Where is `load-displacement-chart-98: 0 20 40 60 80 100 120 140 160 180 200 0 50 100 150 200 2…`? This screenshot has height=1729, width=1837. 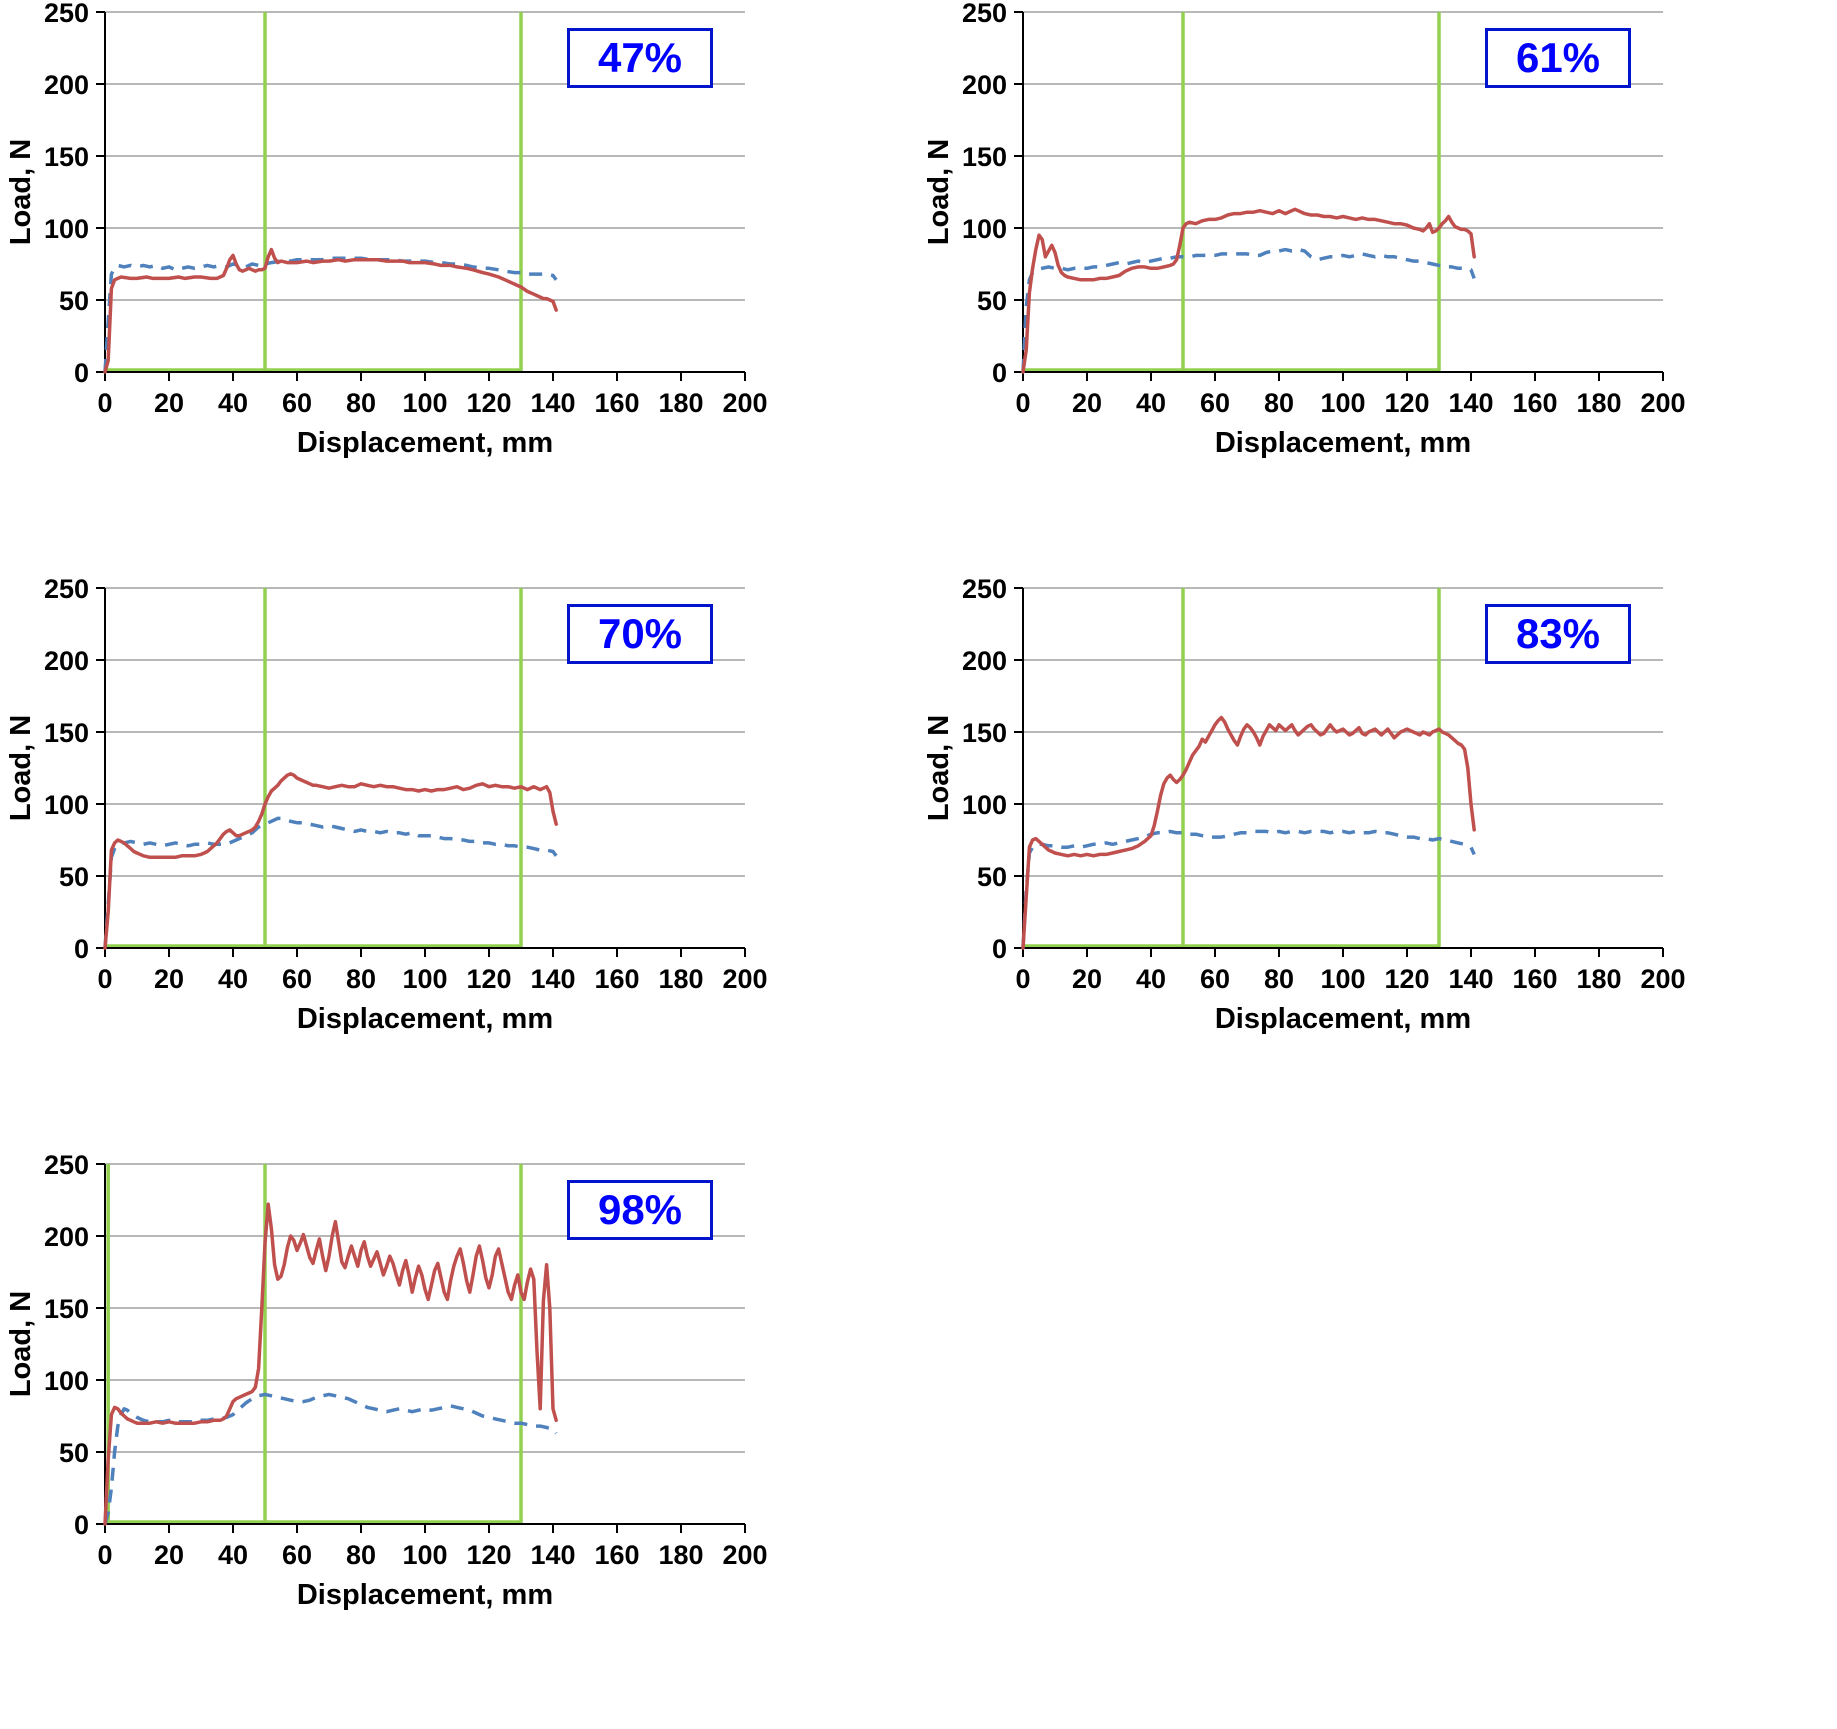 load-displacement-chart-98: 0 20 40 60 80 100 120 140 160 180 200 0 50 100 150 200 2… is located at coordinates (386, 1381).